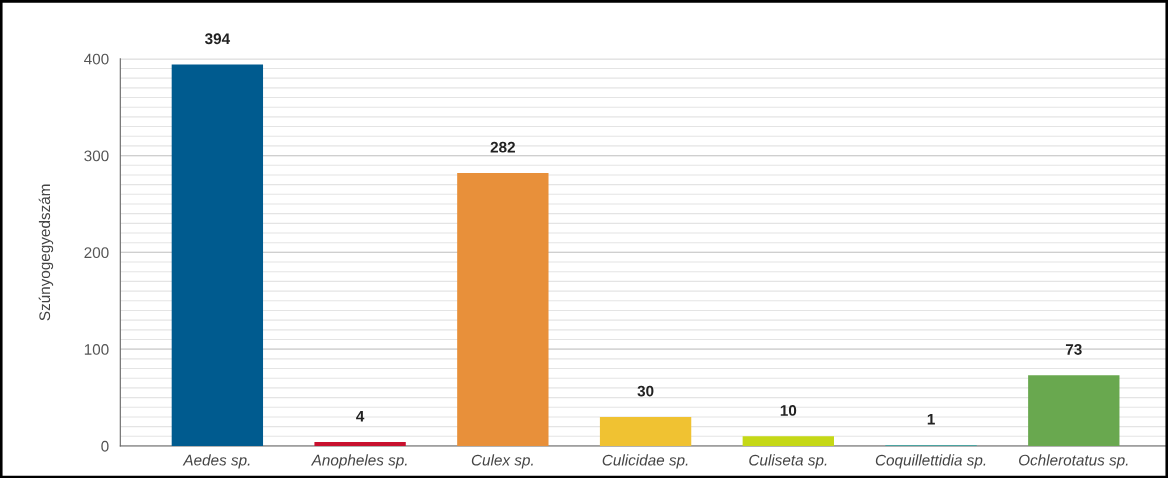 The height and width of the screenshot is (478, 1168). Describe the element at coordinates (645, 461) in the screenshot. I see `x-tick-label: Culicidae sp.` at that location.